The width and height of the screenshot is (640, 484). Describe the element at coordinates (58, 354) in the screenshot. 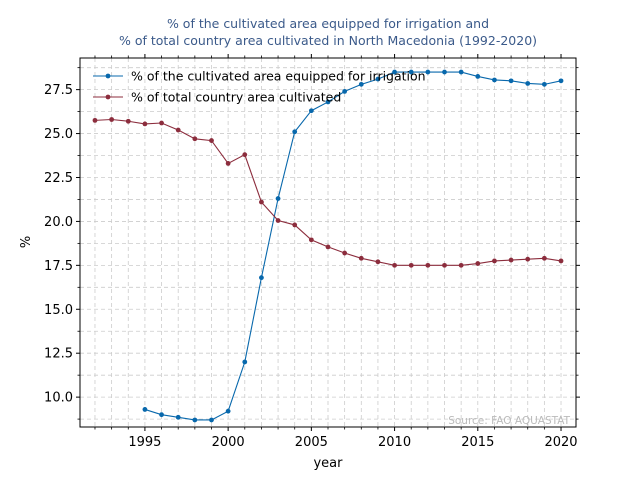

I see `y-tick-label: 12.5` at that location.